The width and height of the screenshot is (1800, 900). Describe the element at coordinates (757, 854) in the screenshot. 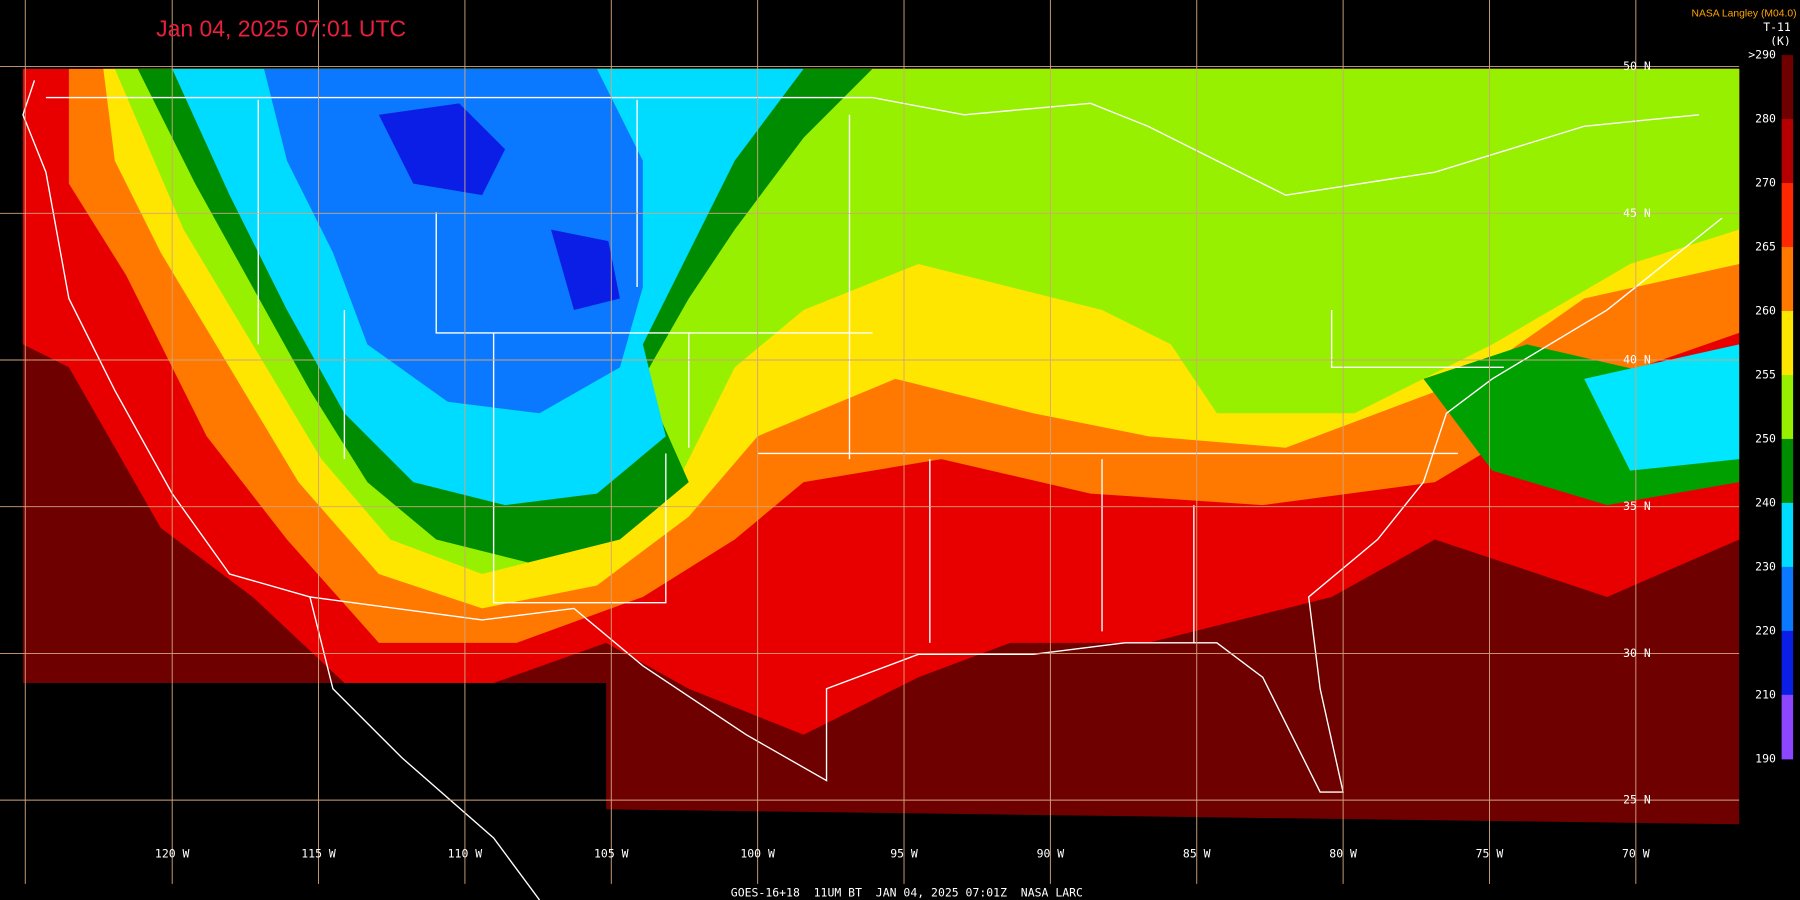

I see `longitude-label: 100 W` at that location.